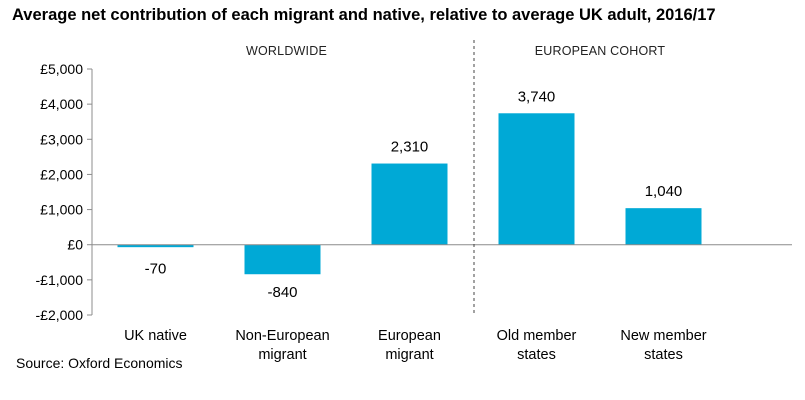 Image resolution: width=805 pixels, height=400 pixels. Describe the element at coordinates (75, 245) in the screenshot. I see `y-tick-label: £0` at that location.